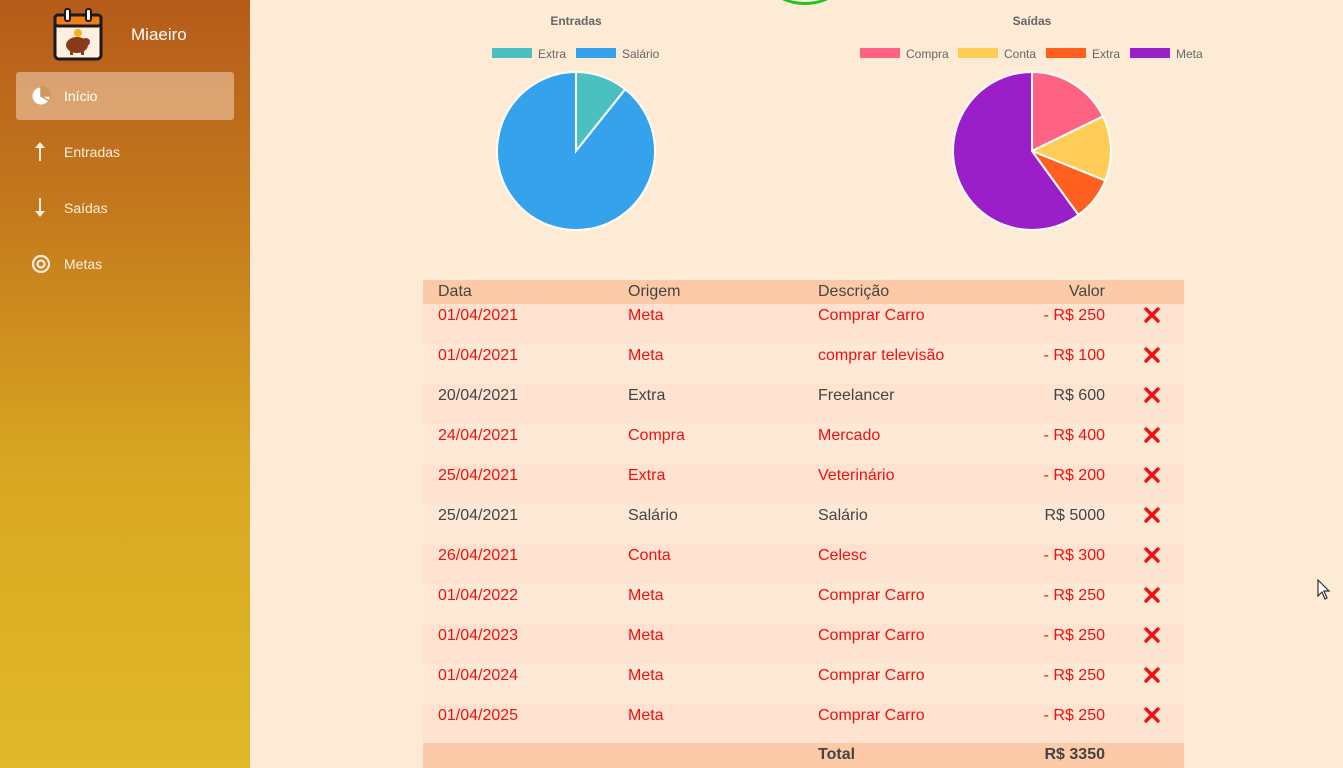 The width and height of the screenshot is (1343, 768). I want to click on cell-value: - R$ 200, so click(1074, 475).